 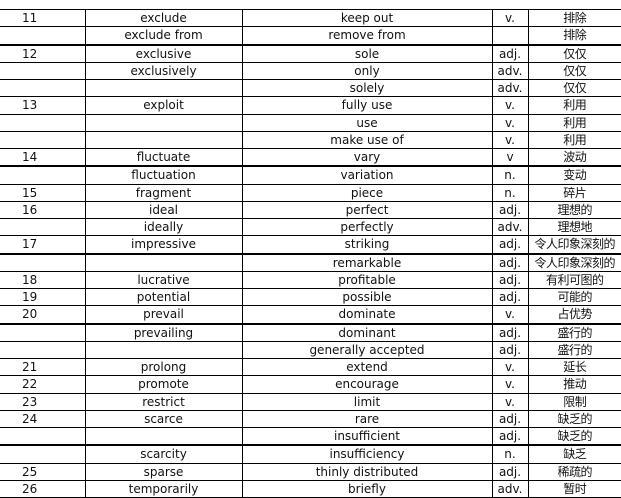 What do you see at coordinates (367, 157) in the screenshot?
I see `synonym-cell: vary` at bounding box center [367, 157].